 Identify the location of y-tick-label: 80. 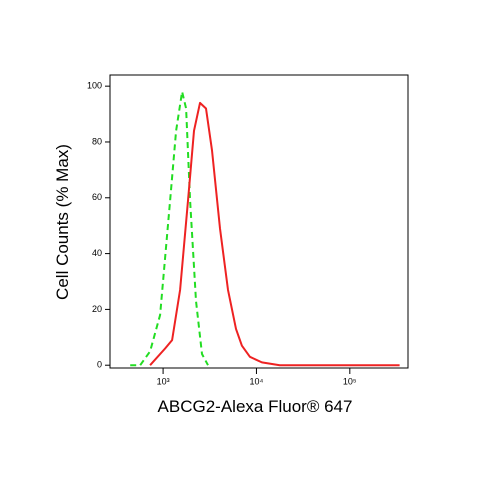
(97, 141).